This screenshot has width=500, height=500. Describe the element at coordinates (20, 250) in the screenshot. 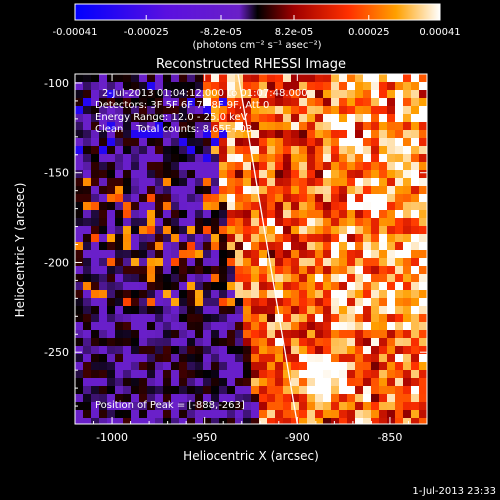

I see `y-axis-label: Heliocentric Y (arcsec)` at that location.